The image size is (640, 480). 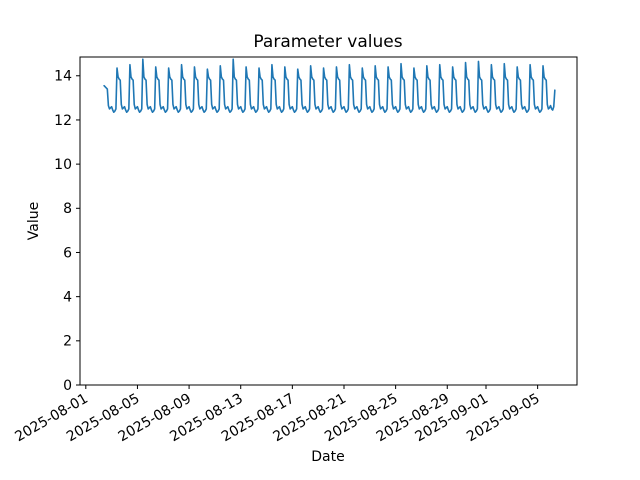 What do you see at coordinates (67, 231) in the screenshot?
I see `y-axis-ticks: 0 2 4 6 8 10 12 14` at bounding box center [67, 231].